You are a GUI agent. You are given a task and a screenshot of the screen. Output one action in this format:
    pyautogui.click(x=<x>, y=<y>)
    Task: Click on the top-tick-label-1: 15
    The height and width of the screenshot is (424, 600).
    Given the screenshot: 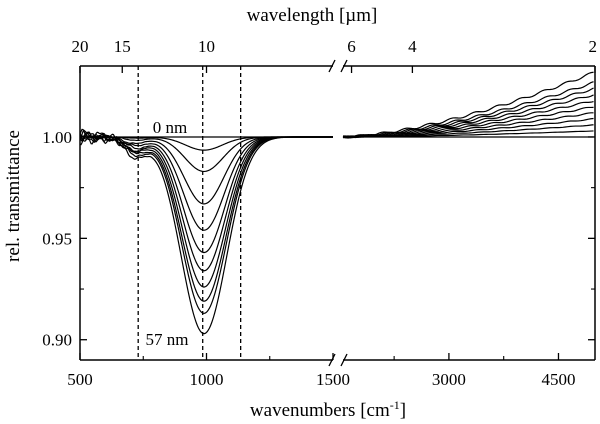 What is the action you would take?
    pyautogui.click(x=122, y=46)
    